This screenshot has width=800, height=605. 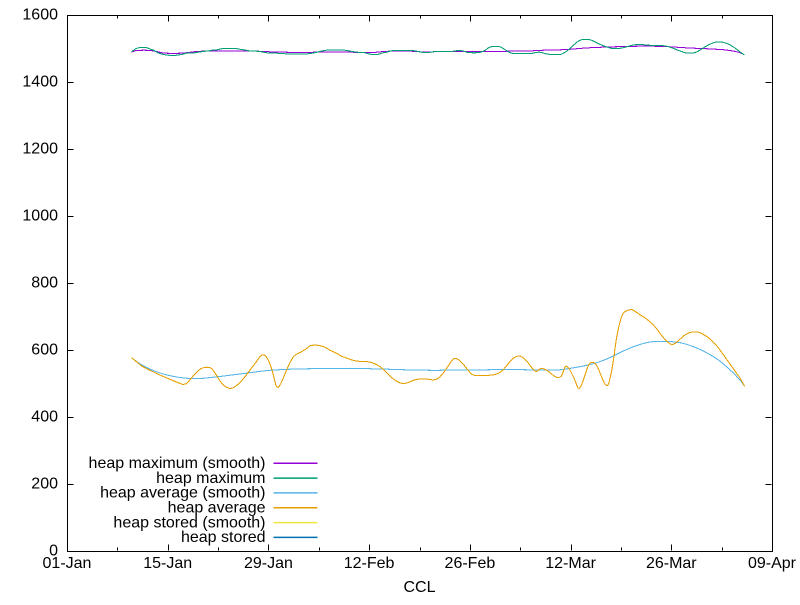 What do you see at coordinates (177, 463) in the screenshot?
I see `svg-text: heap maximum (smooth)` at bounding box center [177, 463].